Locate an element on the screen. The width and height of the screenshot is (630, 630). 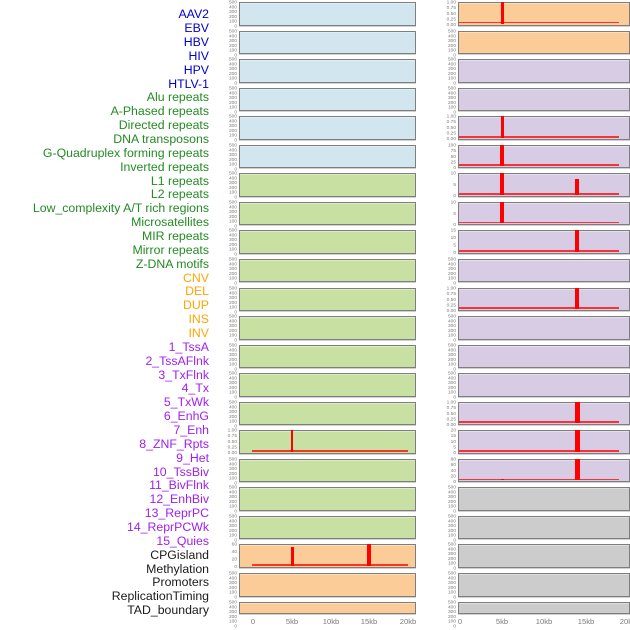
y-axis-Directed repeats: 500 400 300 200 100 0 is located at coordinates (224, 243).